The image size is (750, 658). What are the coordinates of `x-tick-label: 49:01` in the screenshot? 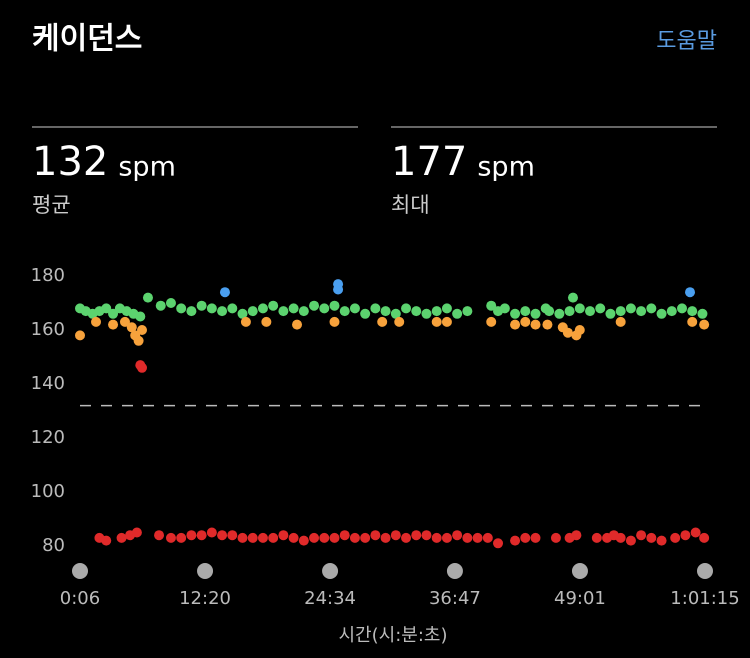 It's located at (580, 598).